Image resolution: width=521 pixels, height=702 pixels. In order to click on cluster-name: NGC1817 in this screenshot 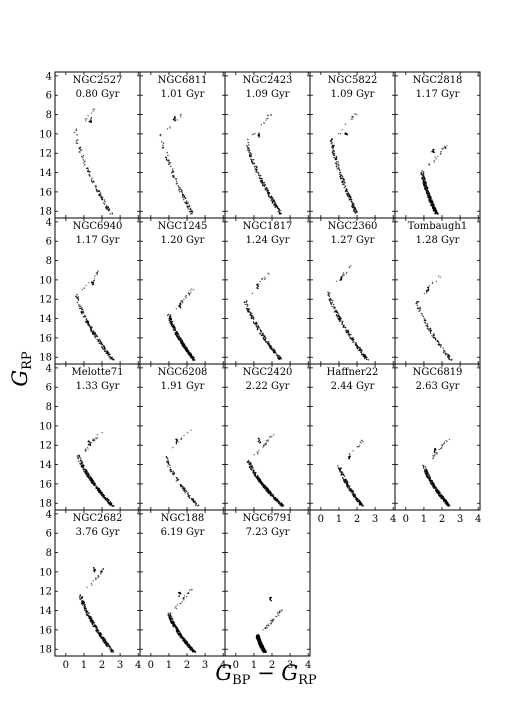, I will do `click(268, 226)`.